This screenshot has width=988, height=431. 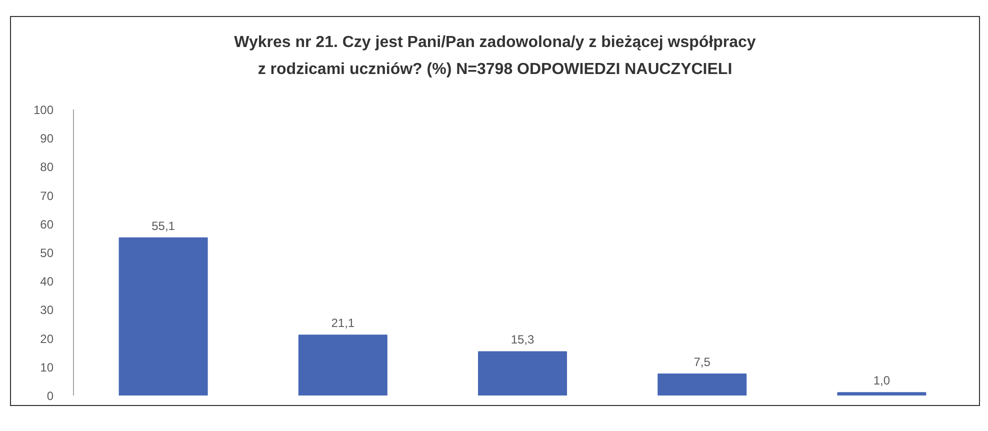 I want to click on data-label: 15,3, so click(x=522, y=339).